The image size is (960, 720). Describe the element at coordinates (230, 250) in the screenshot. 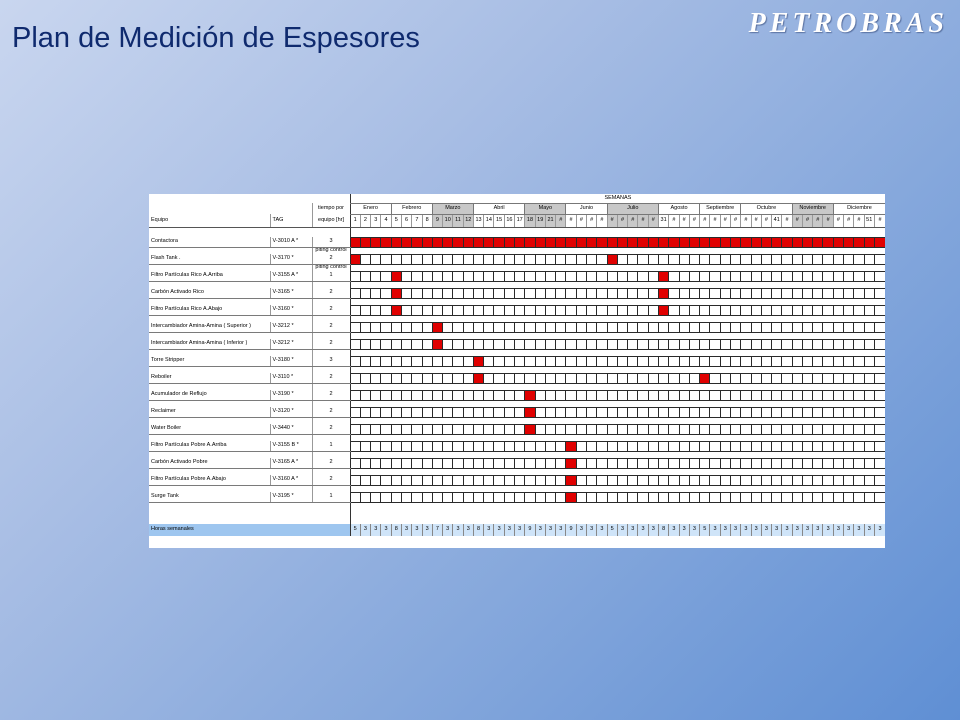

I see `row-gap` at that location.